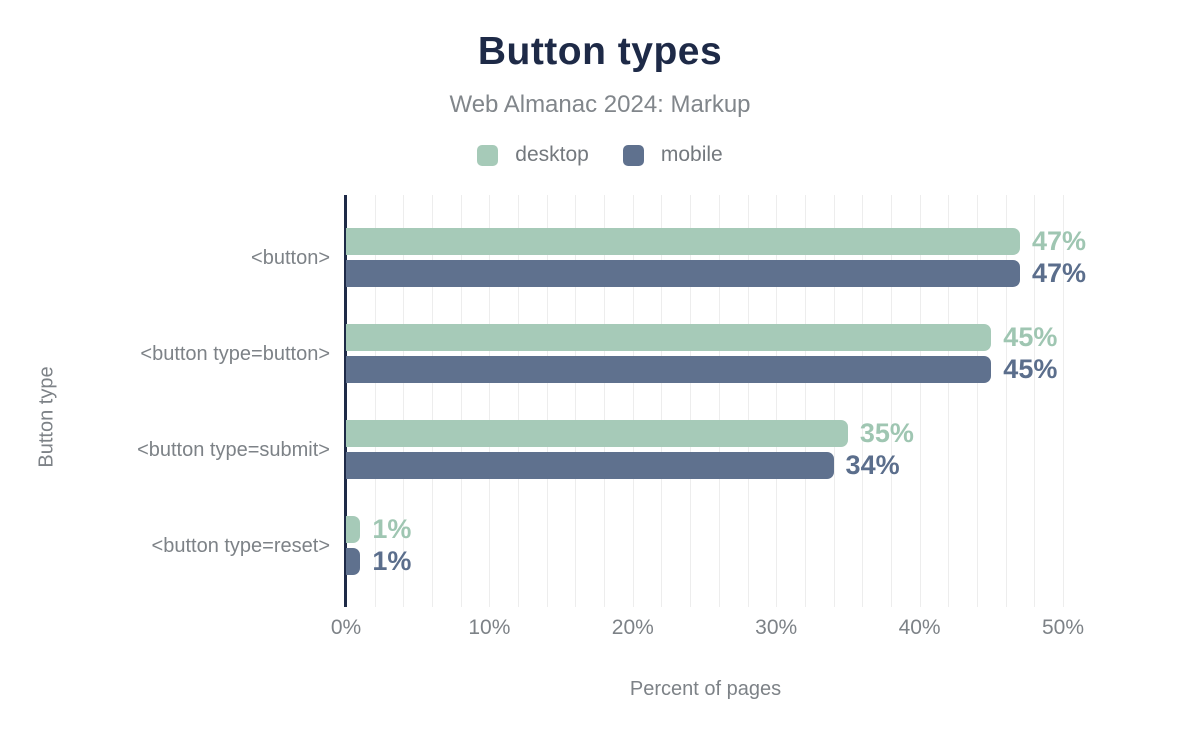 This screenshot has width=1200, height=742. Describe the element at coordinates (346, 627) in the screenshot. I see `x-tick-0: 0%` at that location.